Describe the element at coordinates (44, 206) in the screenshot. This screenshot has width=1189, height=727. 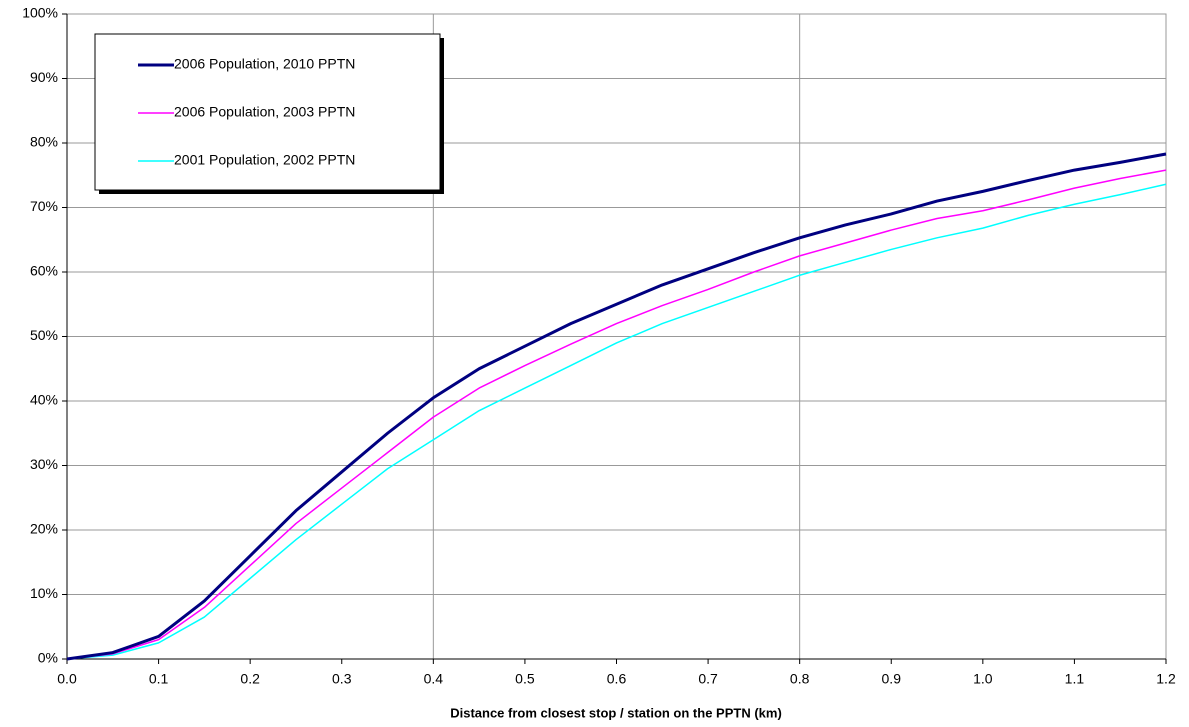
I see `y-tick-label: 70%` at that location.